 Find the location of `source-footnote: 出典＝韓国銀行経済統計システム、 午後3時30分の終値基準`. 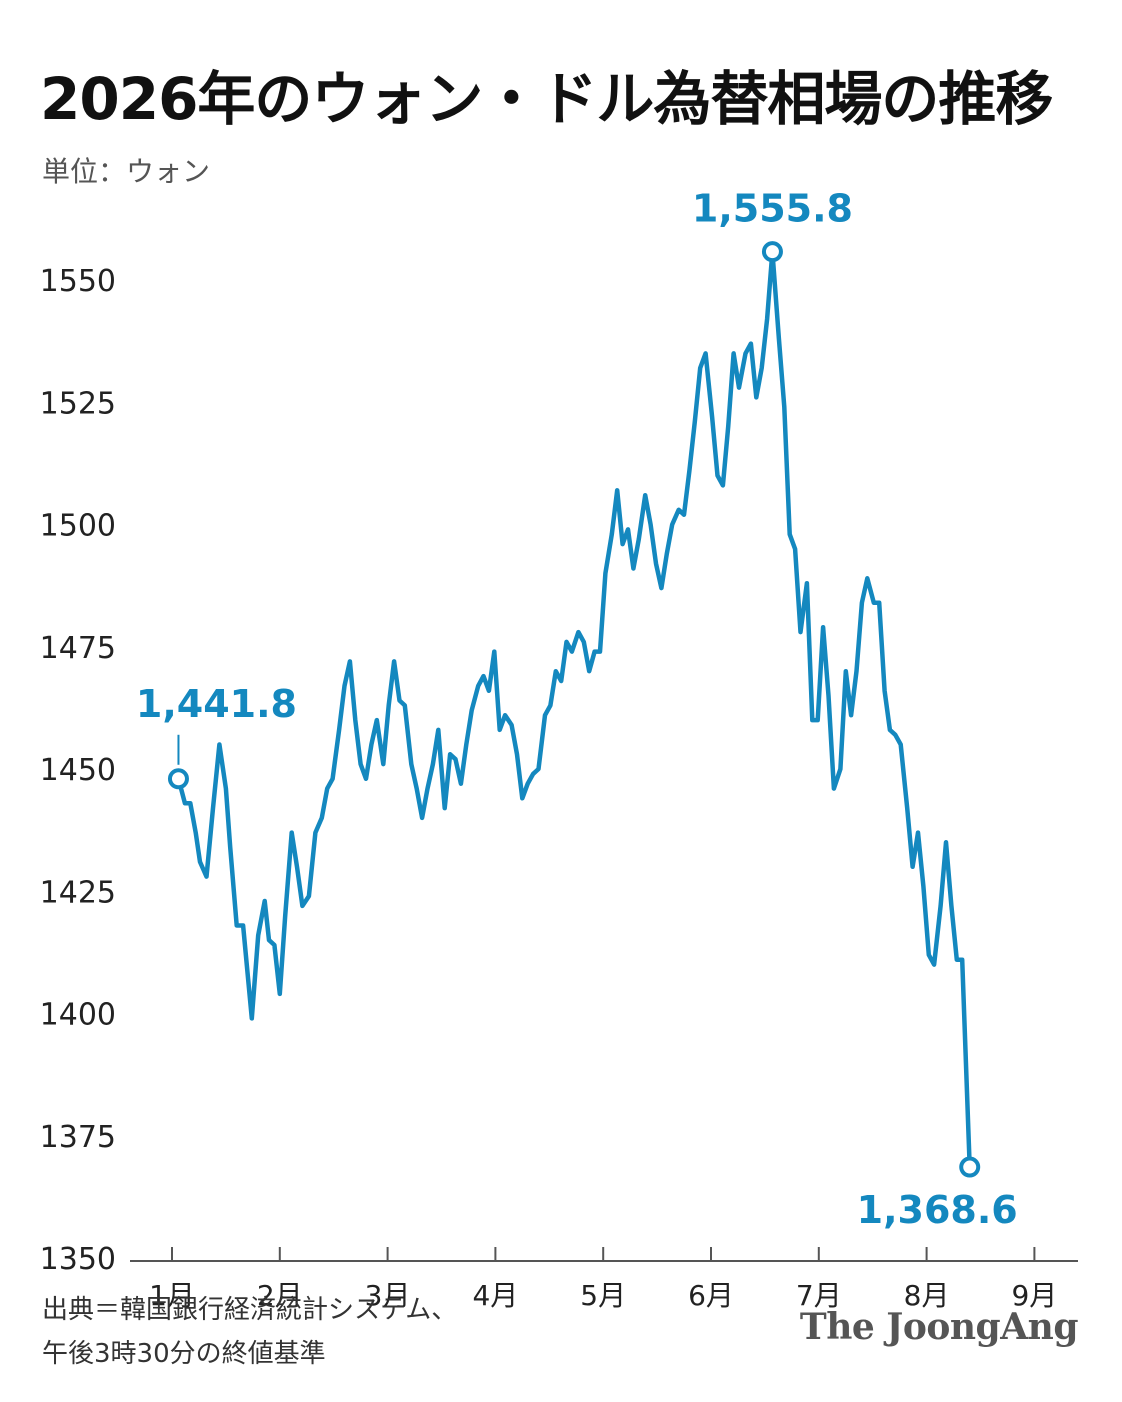

source-footnote: 出典＝韓国銀行経済統計システム、 午後3時30分の終値基準 is located at coordinates (249, 1332).